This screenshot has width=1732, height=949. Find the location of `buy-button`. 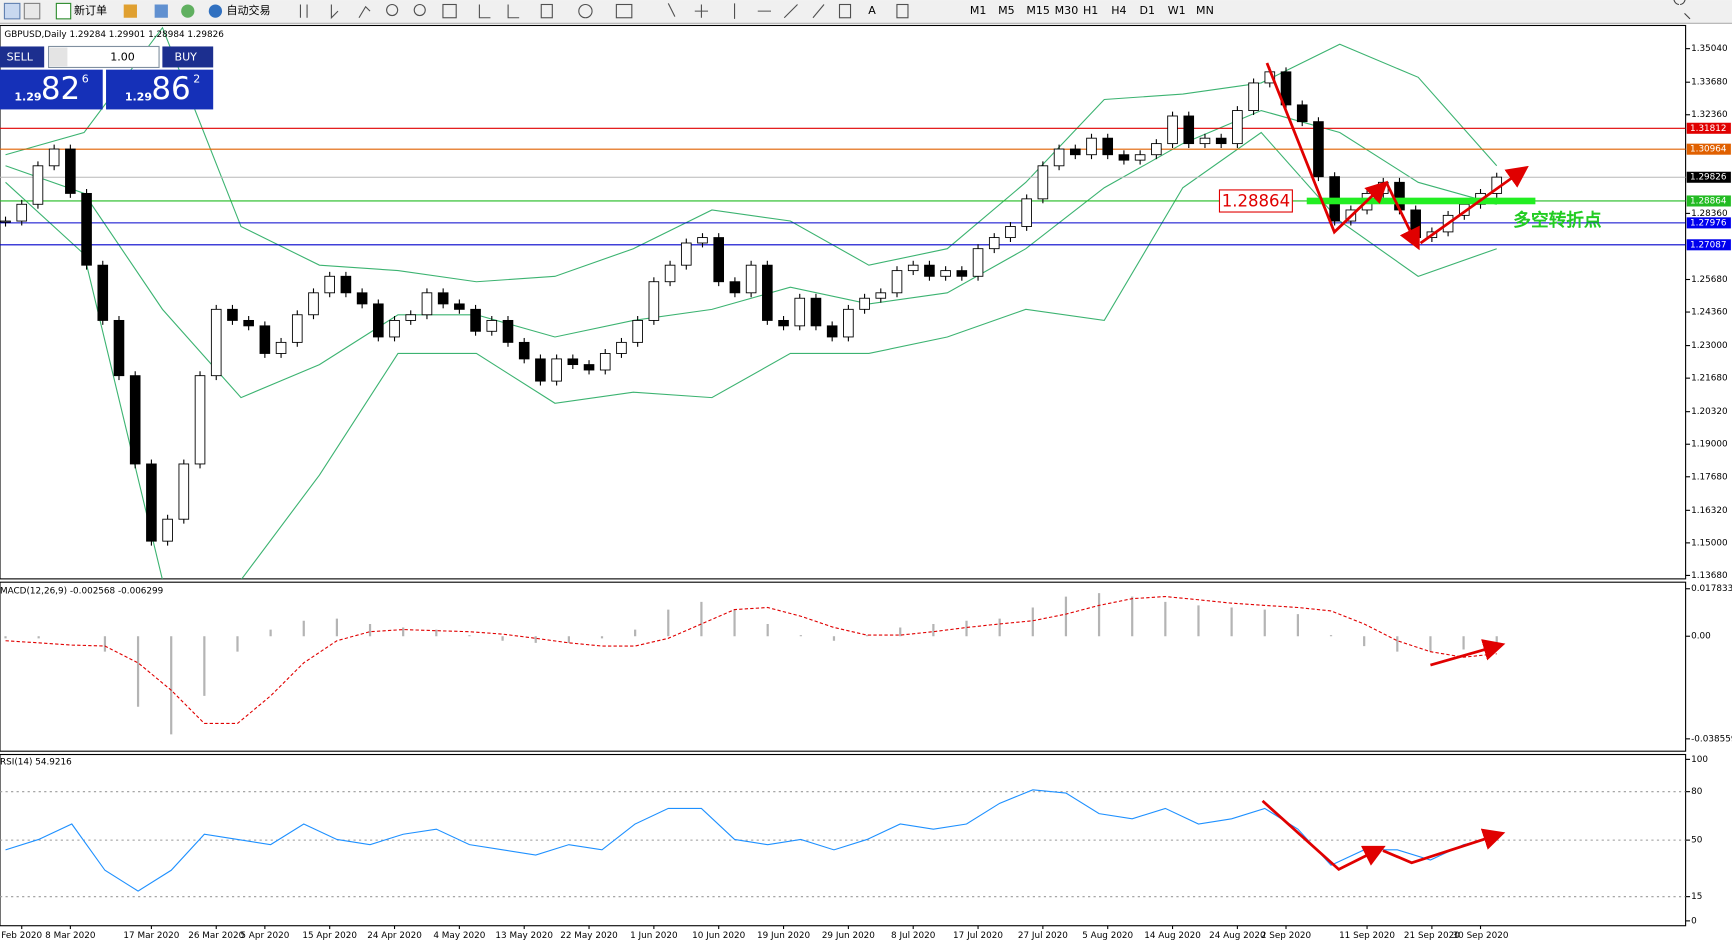

buy-button is located at coordinates (188, 57).